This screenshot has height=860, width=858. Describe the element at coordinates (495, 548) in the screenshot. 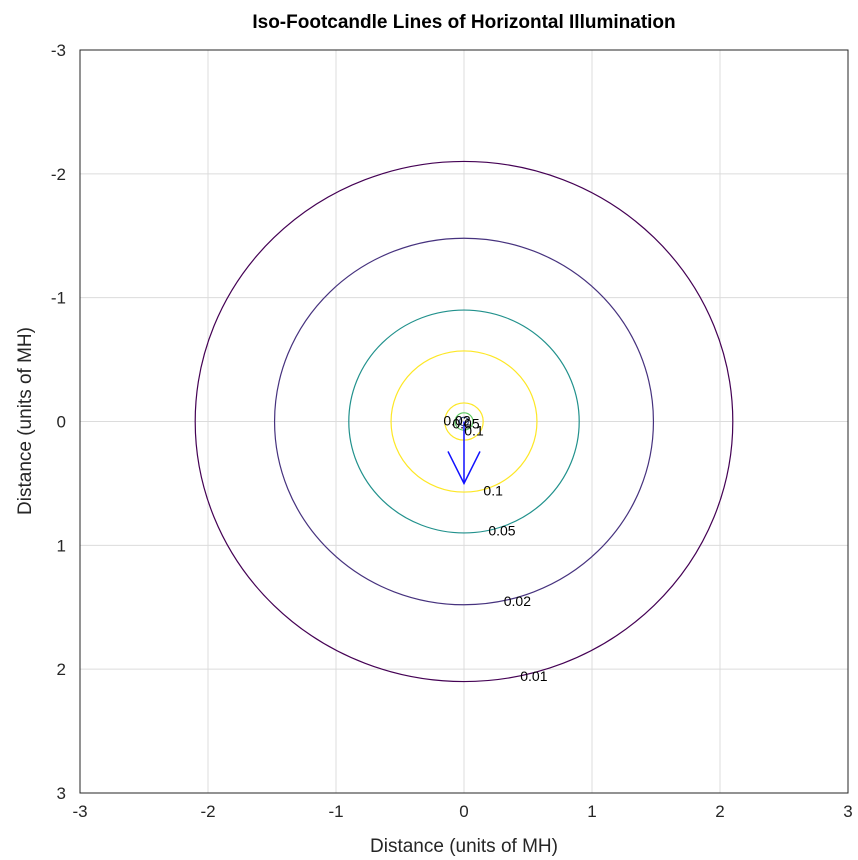

I see `contour-labels: 0.010.020.050.10.020.050.1` at that location.